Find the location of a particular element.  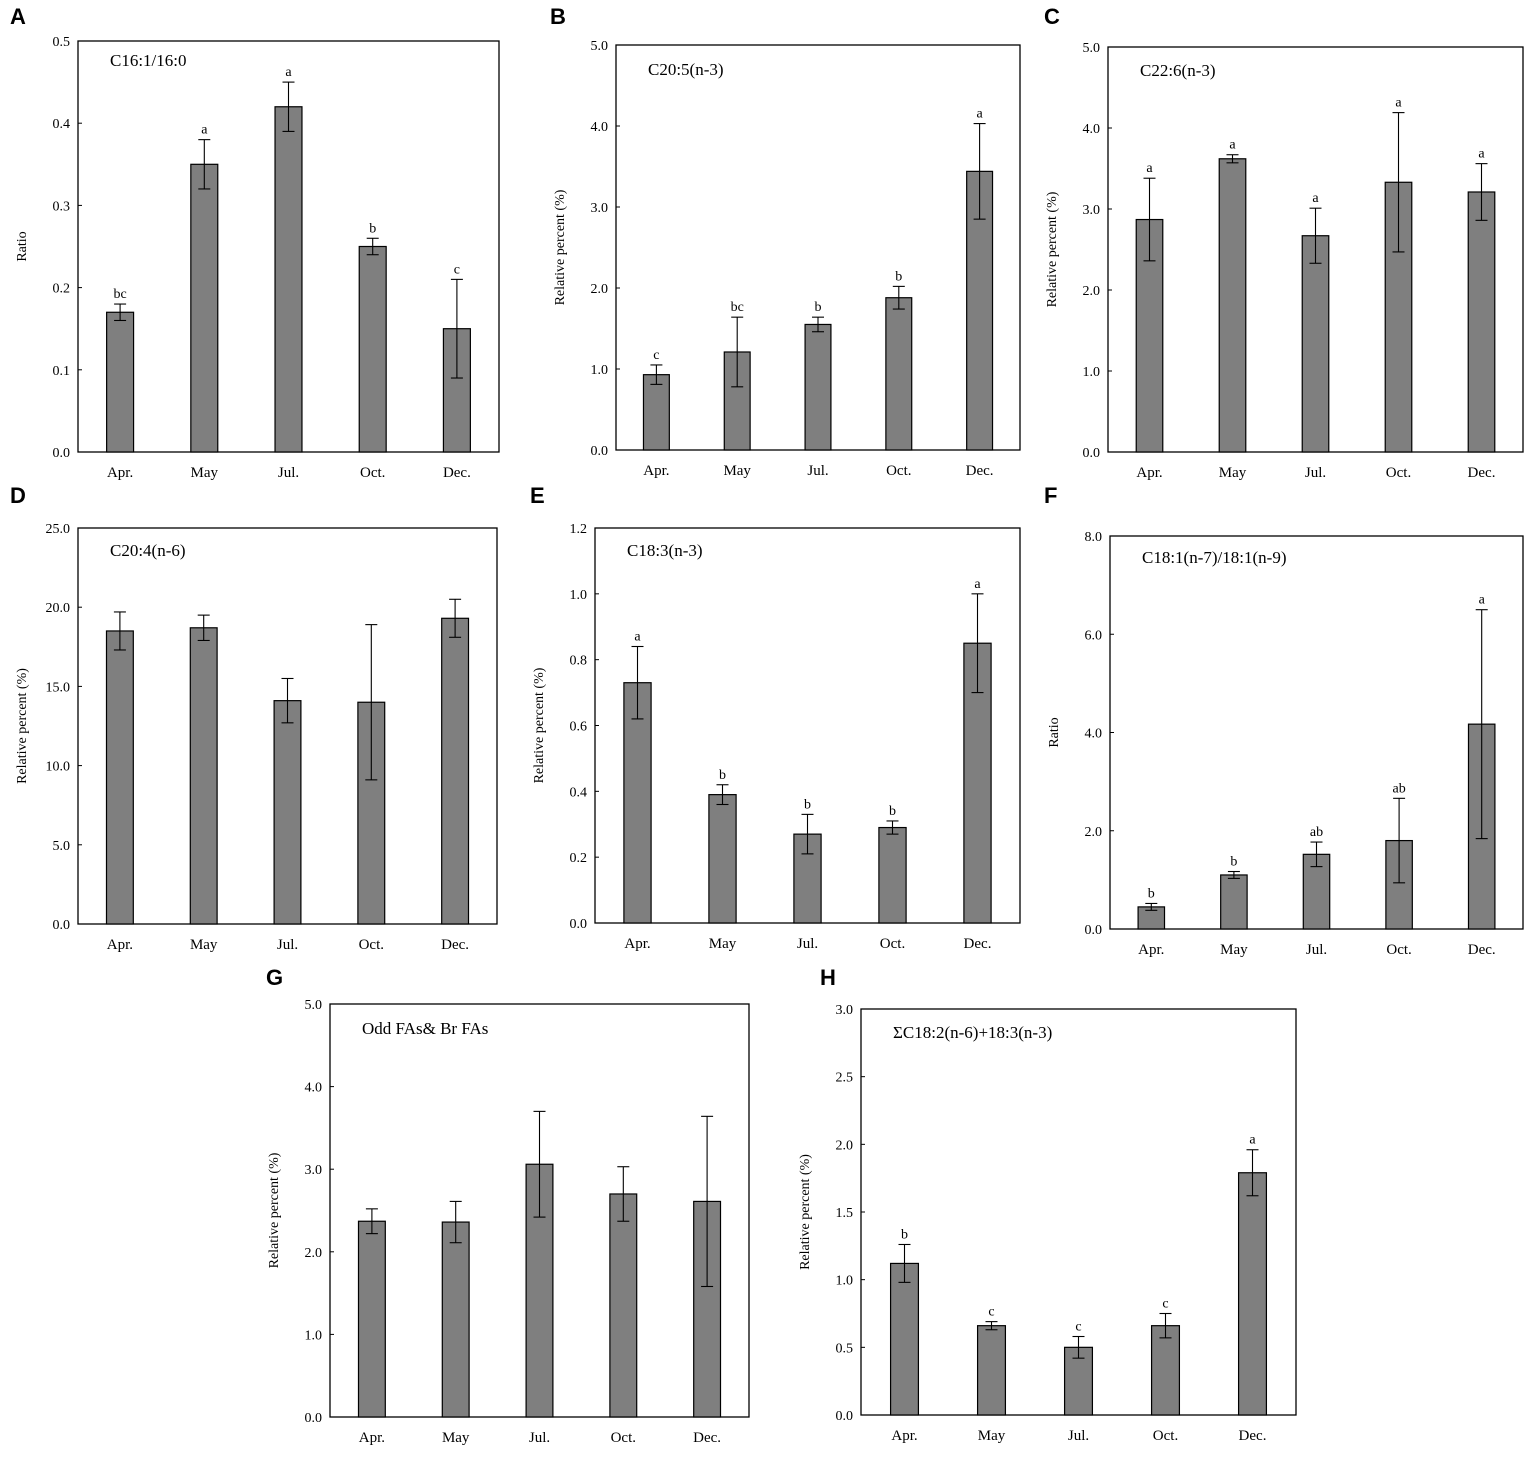

y-axis-label-d: Relative percent (%) is located at coordinates (22, 726).